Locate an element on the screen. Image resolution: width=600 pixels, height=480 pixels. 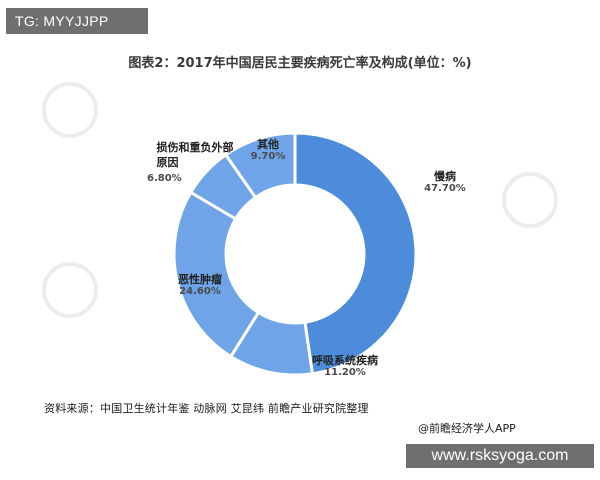
slice-value-label: 11.20% is located at coordinates (345, 372).